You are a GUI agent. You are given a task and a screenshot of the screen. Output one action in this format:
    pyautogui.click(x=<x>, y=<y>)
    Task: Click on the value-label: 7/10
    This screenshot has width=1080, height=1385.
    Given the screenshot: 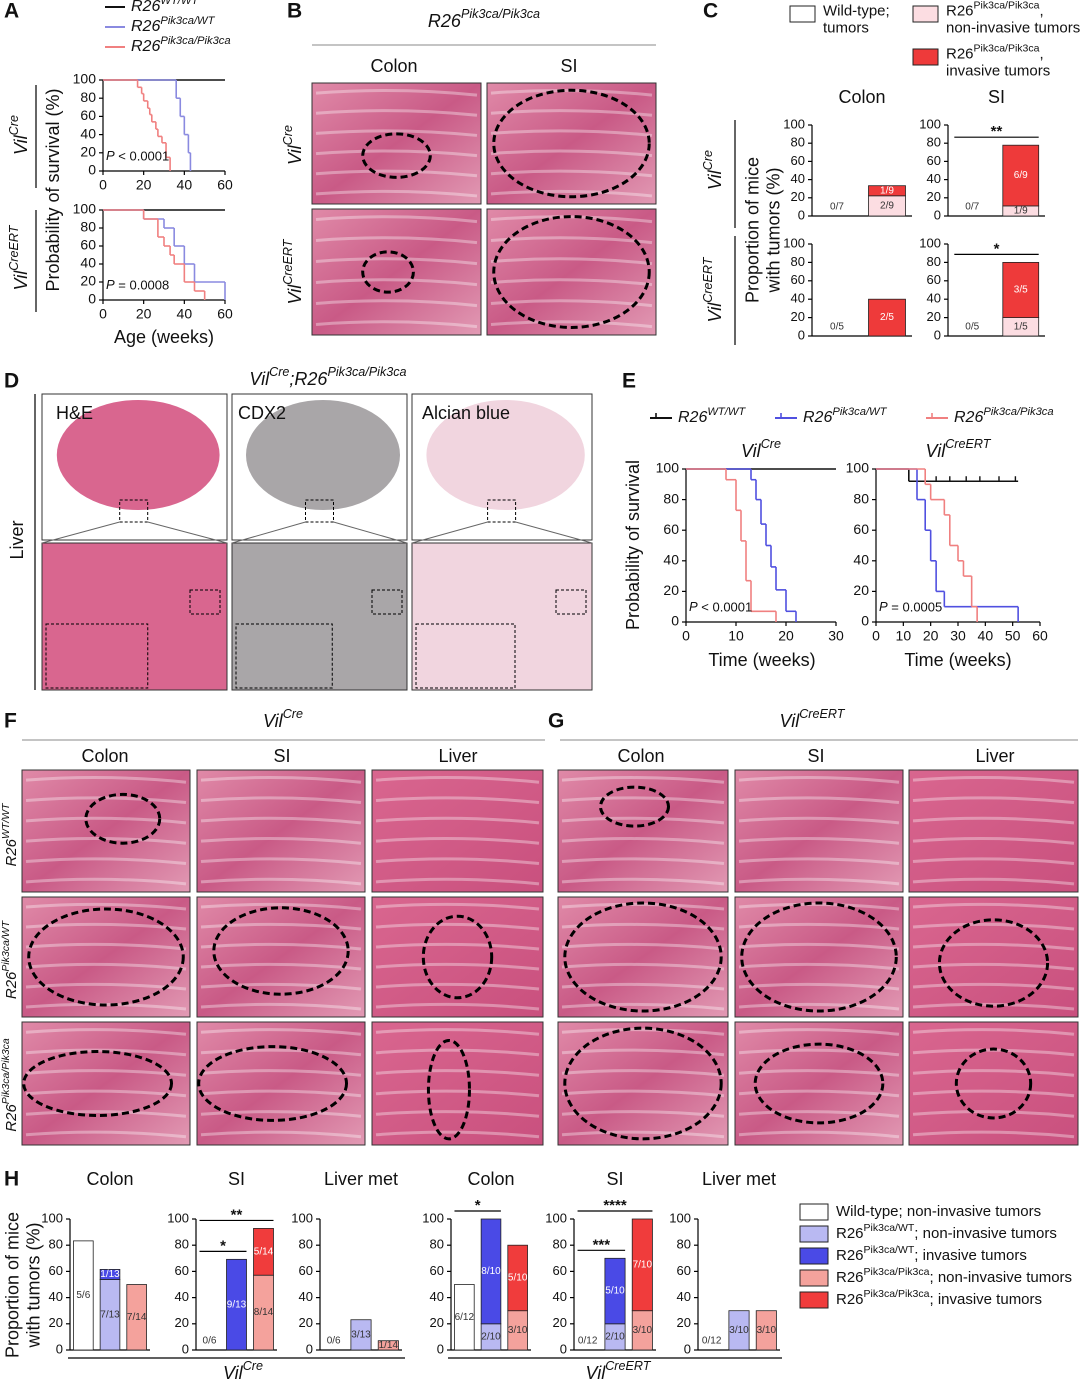 What is the action you would take?
    pyautogui.click(x=643, y=1264)
    